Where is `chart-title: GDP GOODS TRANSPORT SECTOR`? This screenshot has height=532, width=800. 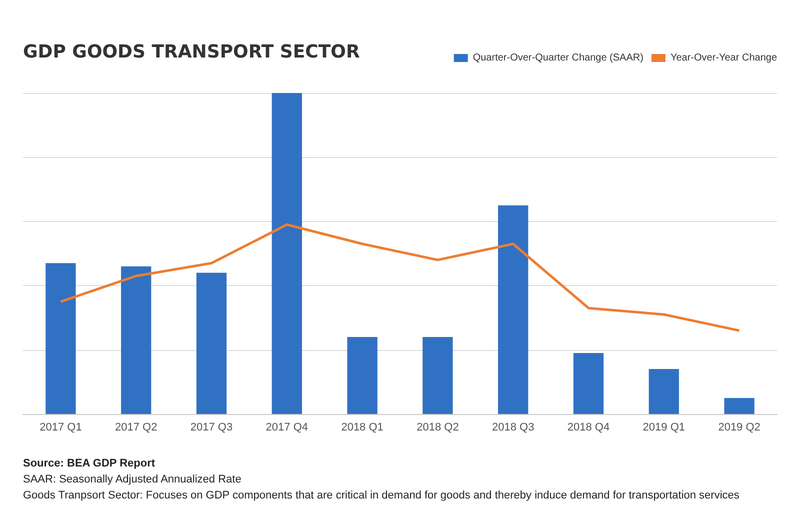
chart-title: GDP GOODS TRANSPORT SECTOR is located at coordinates (191, 52).